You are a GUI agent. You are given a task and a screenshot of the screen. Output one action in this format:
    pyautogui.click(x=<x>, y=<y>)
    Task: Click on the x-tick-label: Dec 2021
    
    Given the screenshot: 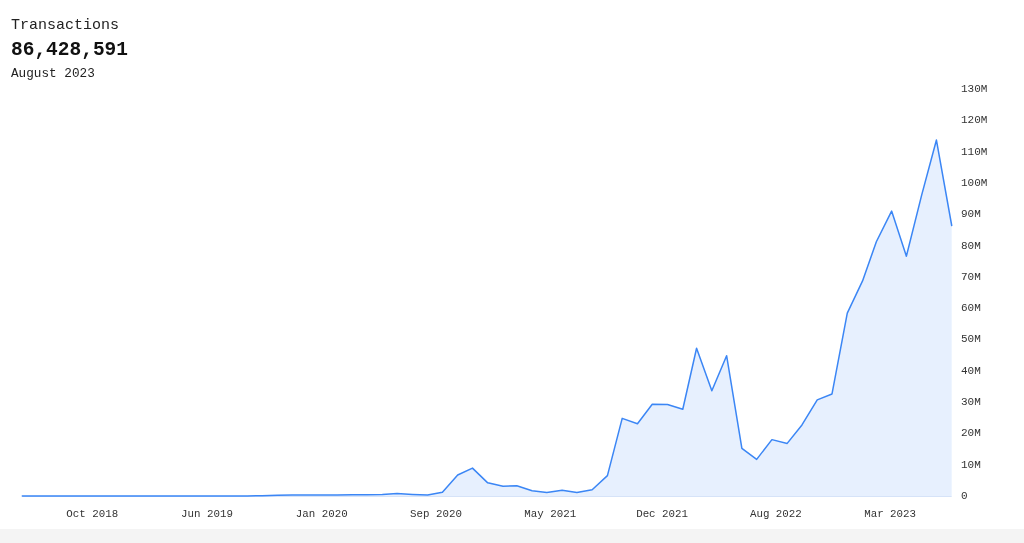 What is the action you would take?
    pyautogui.click(x=662, y=513)
    